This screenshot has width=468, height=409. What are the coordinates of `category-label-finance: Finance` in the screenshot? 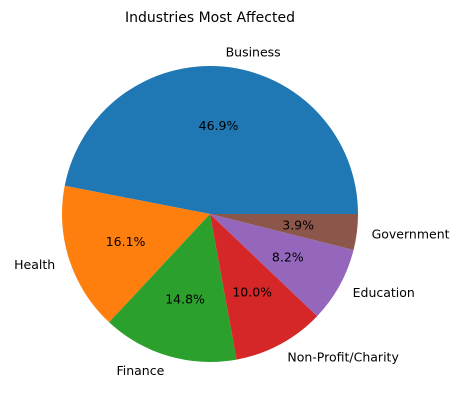 It's located at (140, 370).